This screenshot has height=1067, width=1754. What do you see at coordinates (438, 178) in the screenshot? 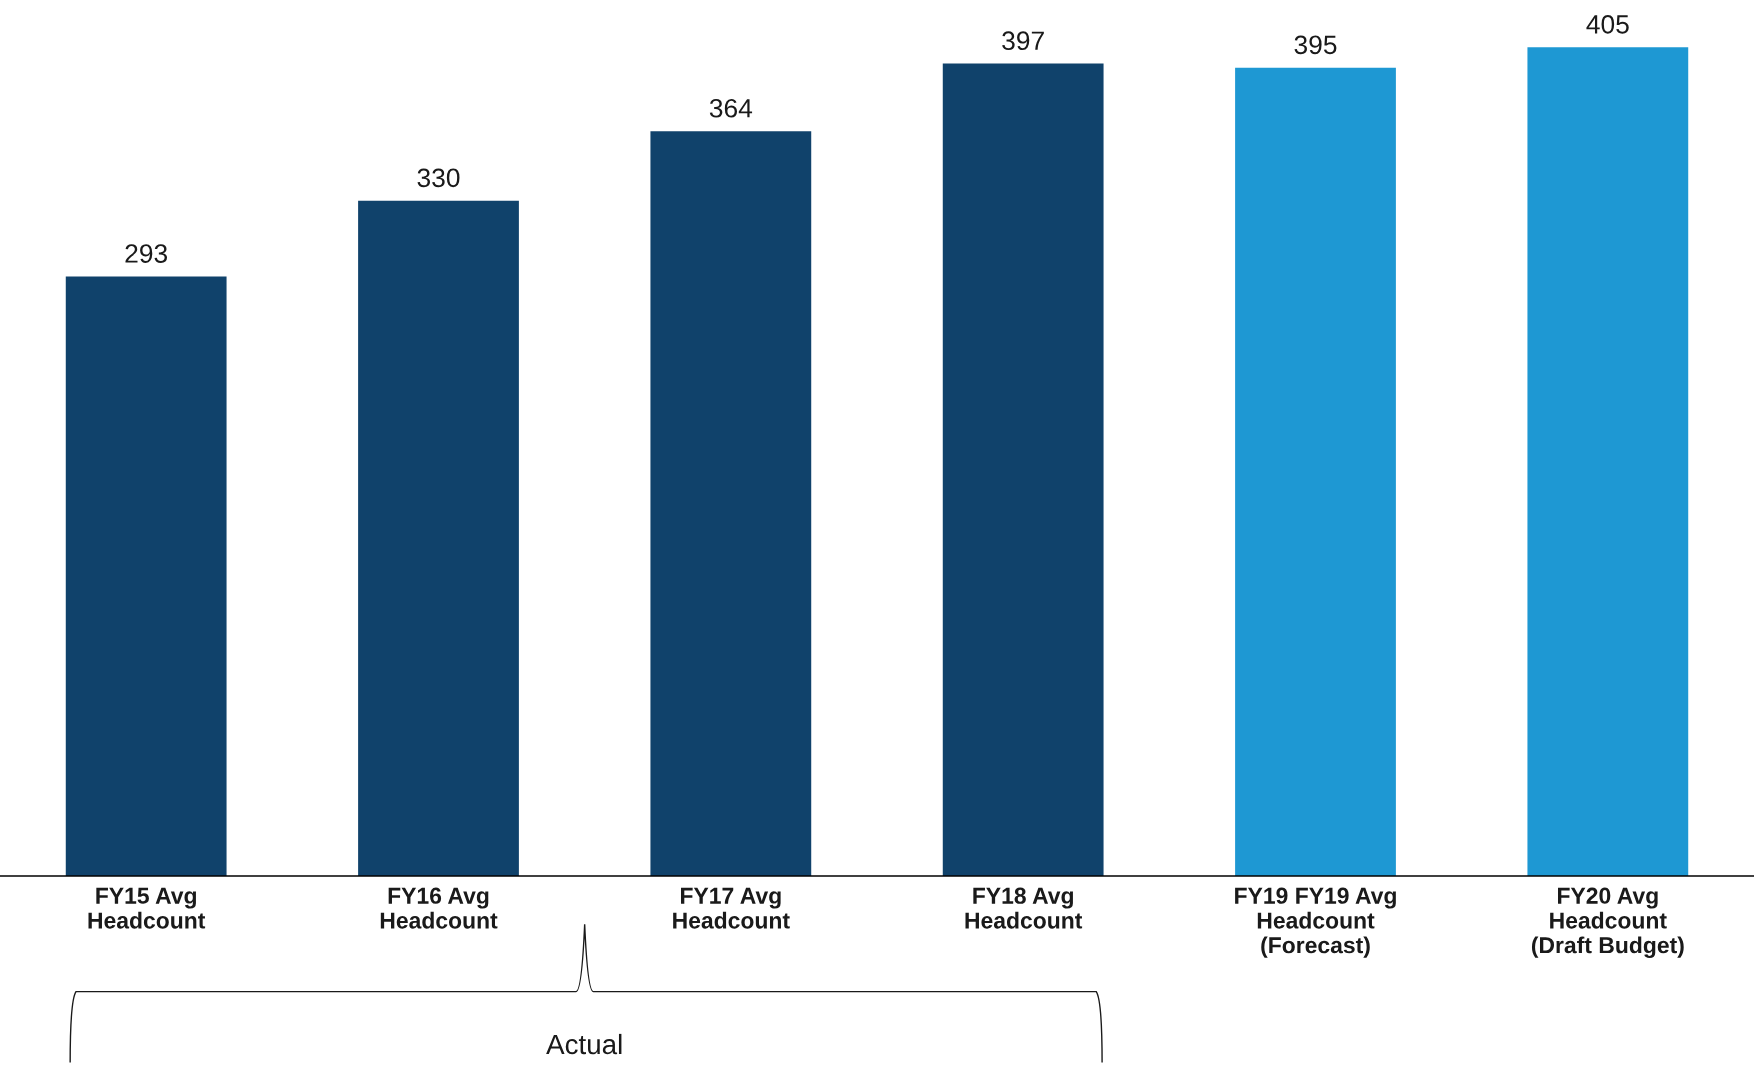
I see `data-label: 330` at bounding box center [438, 178].